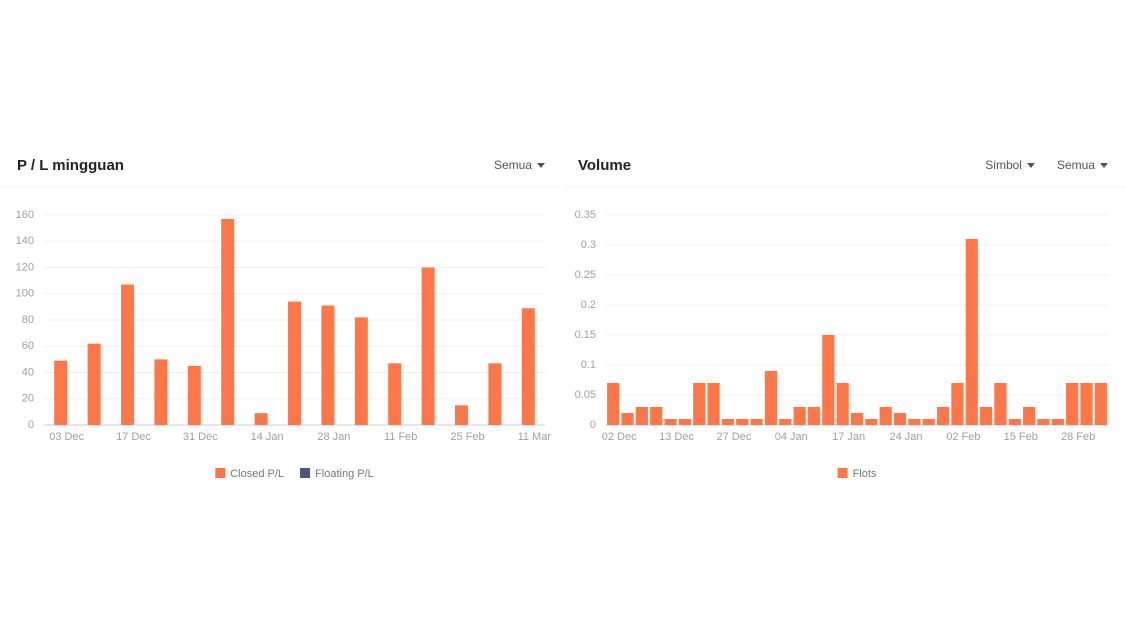 This screenshot has height=633, width=1125. Describe the element at coordinates (28, 346) in the screenshot. I see `y-tick-label: 60` at that location.